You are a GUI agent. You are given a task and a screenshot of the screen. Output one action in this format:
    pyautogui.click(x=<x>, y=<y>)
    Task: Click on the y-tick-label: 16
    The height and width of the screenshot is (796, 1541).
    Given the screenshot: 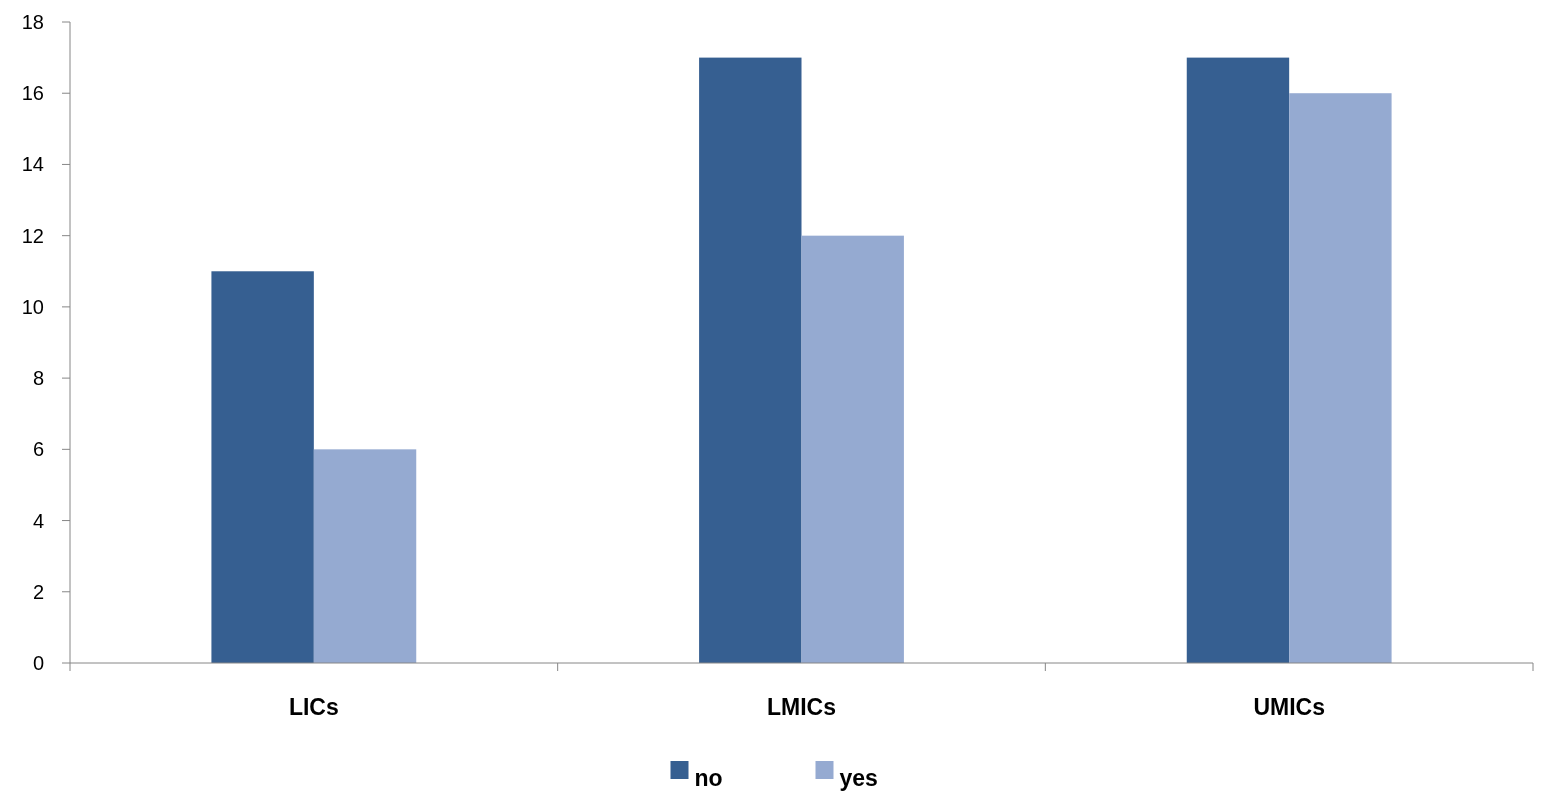 What is the action you would take?
    pyautogui.click(x=32, y=93)
    